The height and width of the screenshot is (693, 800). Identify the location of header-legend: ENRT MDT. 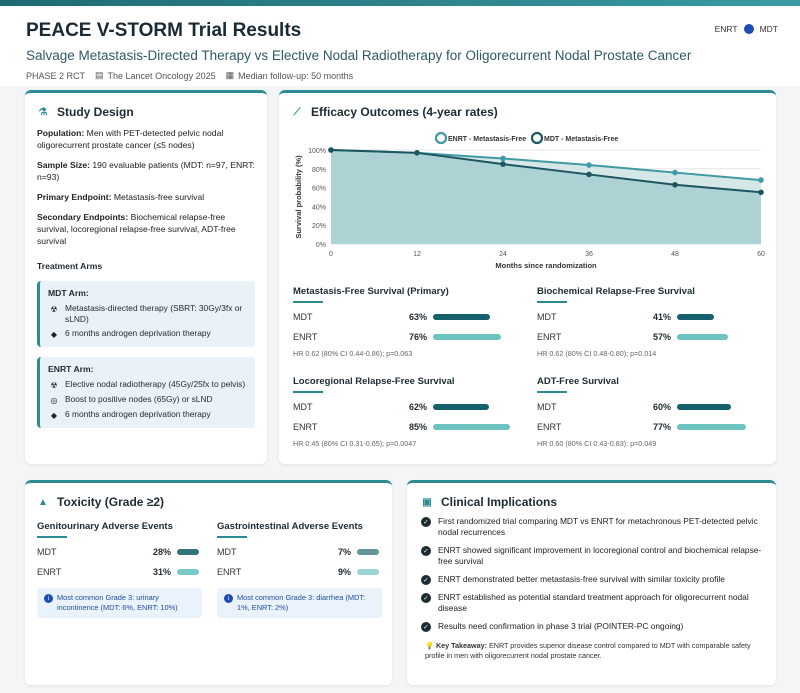
(746, 29).